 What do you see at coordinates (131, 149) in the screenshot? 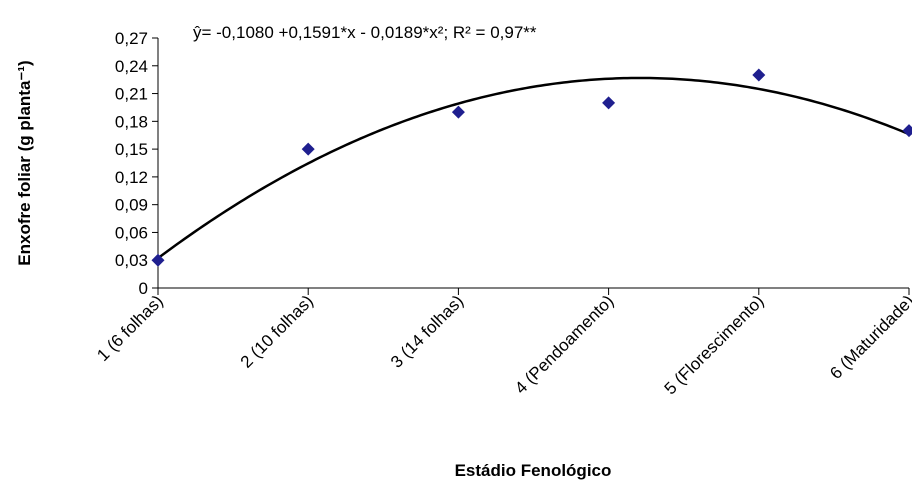
I see `y-tick-label: 0,15` at bounding box center [131, 149].